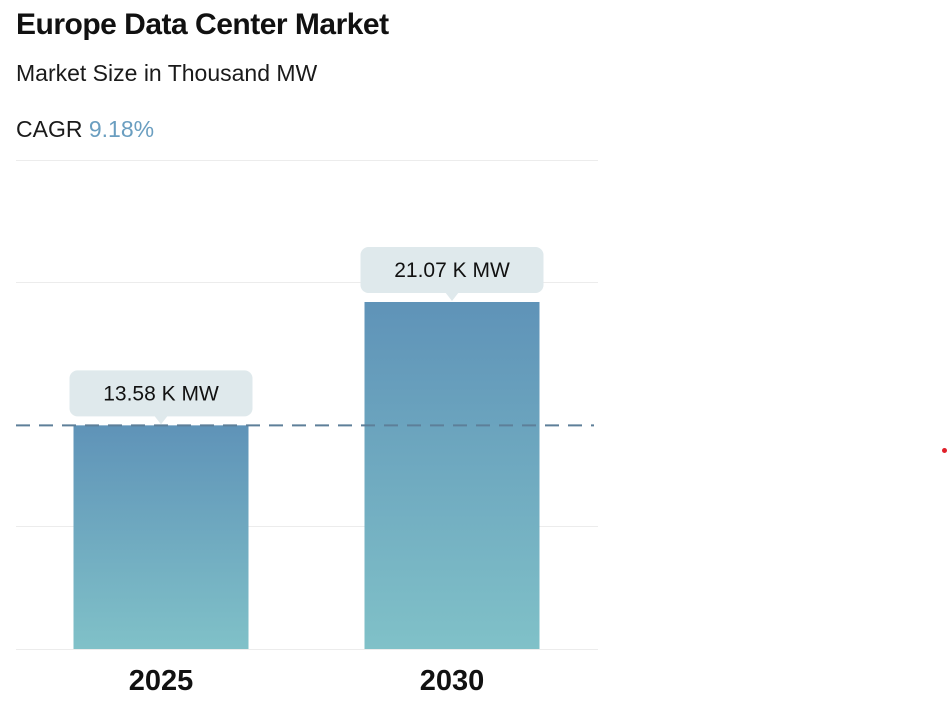 The width and height of the screenshot is (950, 718). I want to click on data-label: 13.58 K MW, so click(161, 393).